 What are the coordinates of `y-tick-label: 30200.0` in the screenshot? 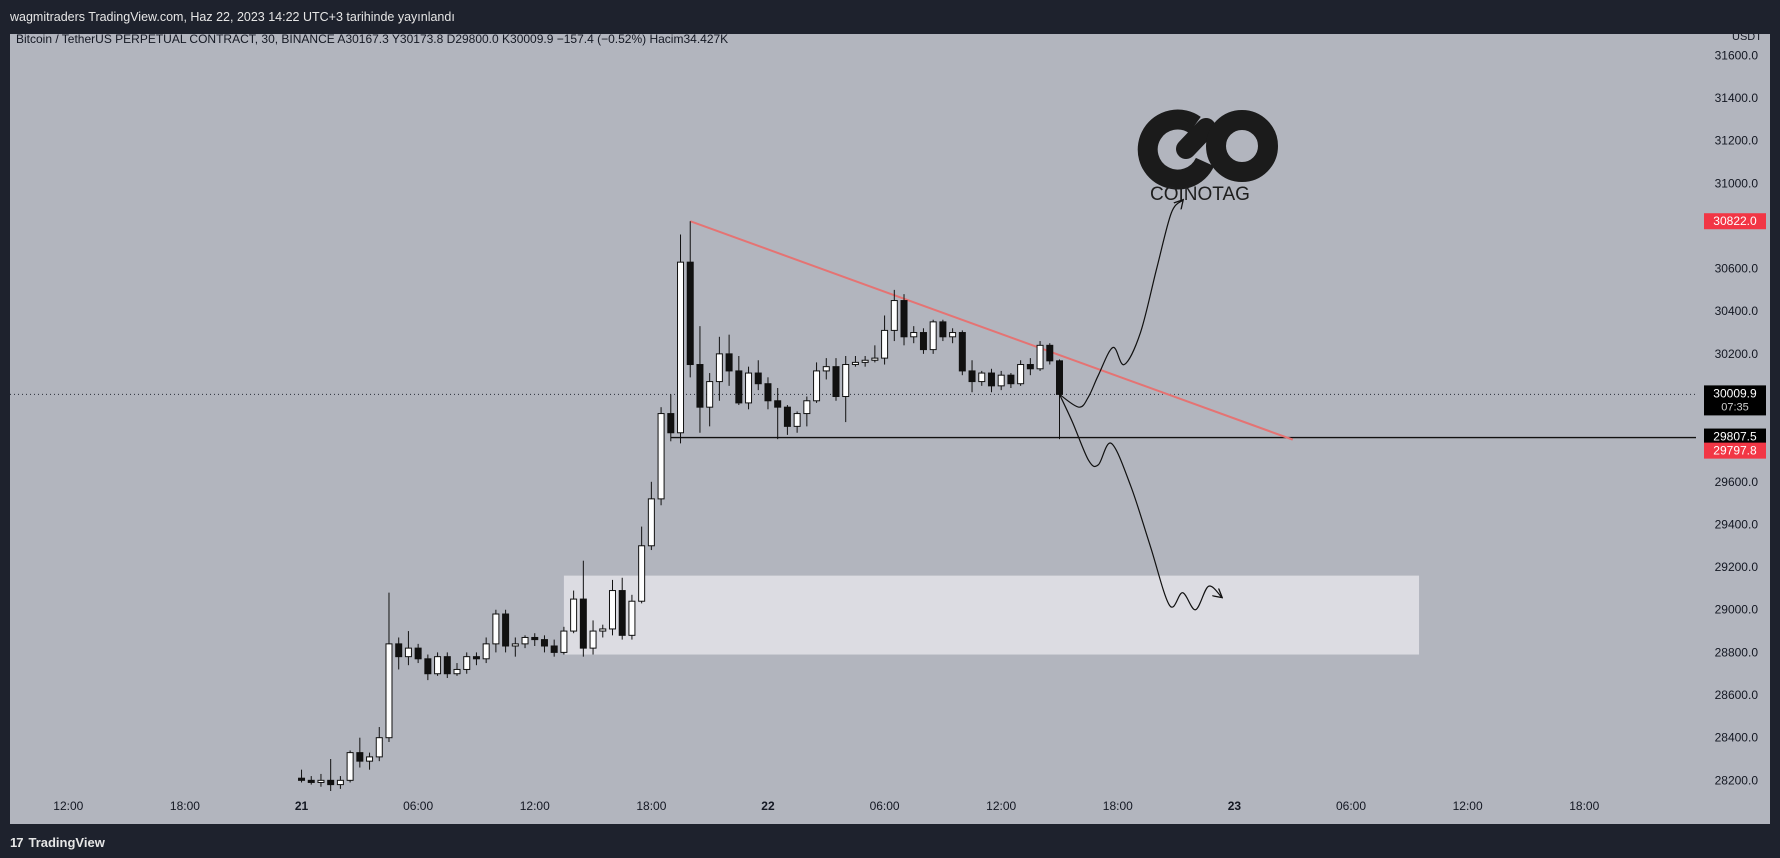 It's located at (1737, 354).